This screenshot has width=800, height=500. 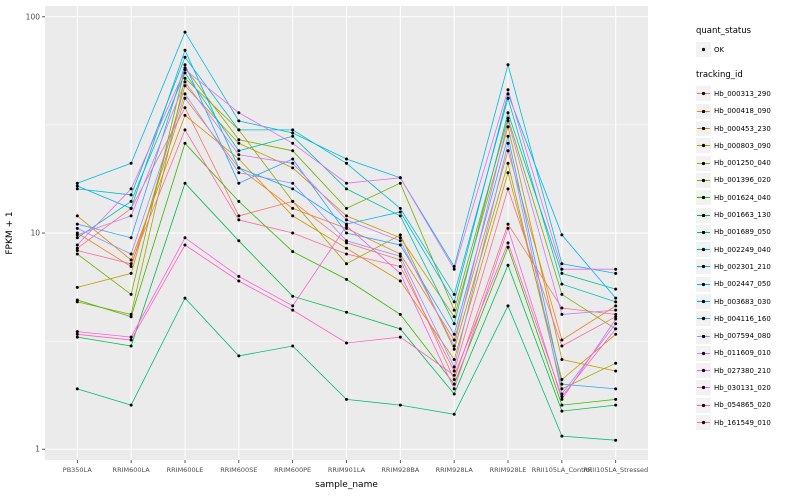 What do you see at coordinates (742, 405) in the screenshot?
I see `legend-item-label: Hb_054865_020` at bounding box center [742, 405].